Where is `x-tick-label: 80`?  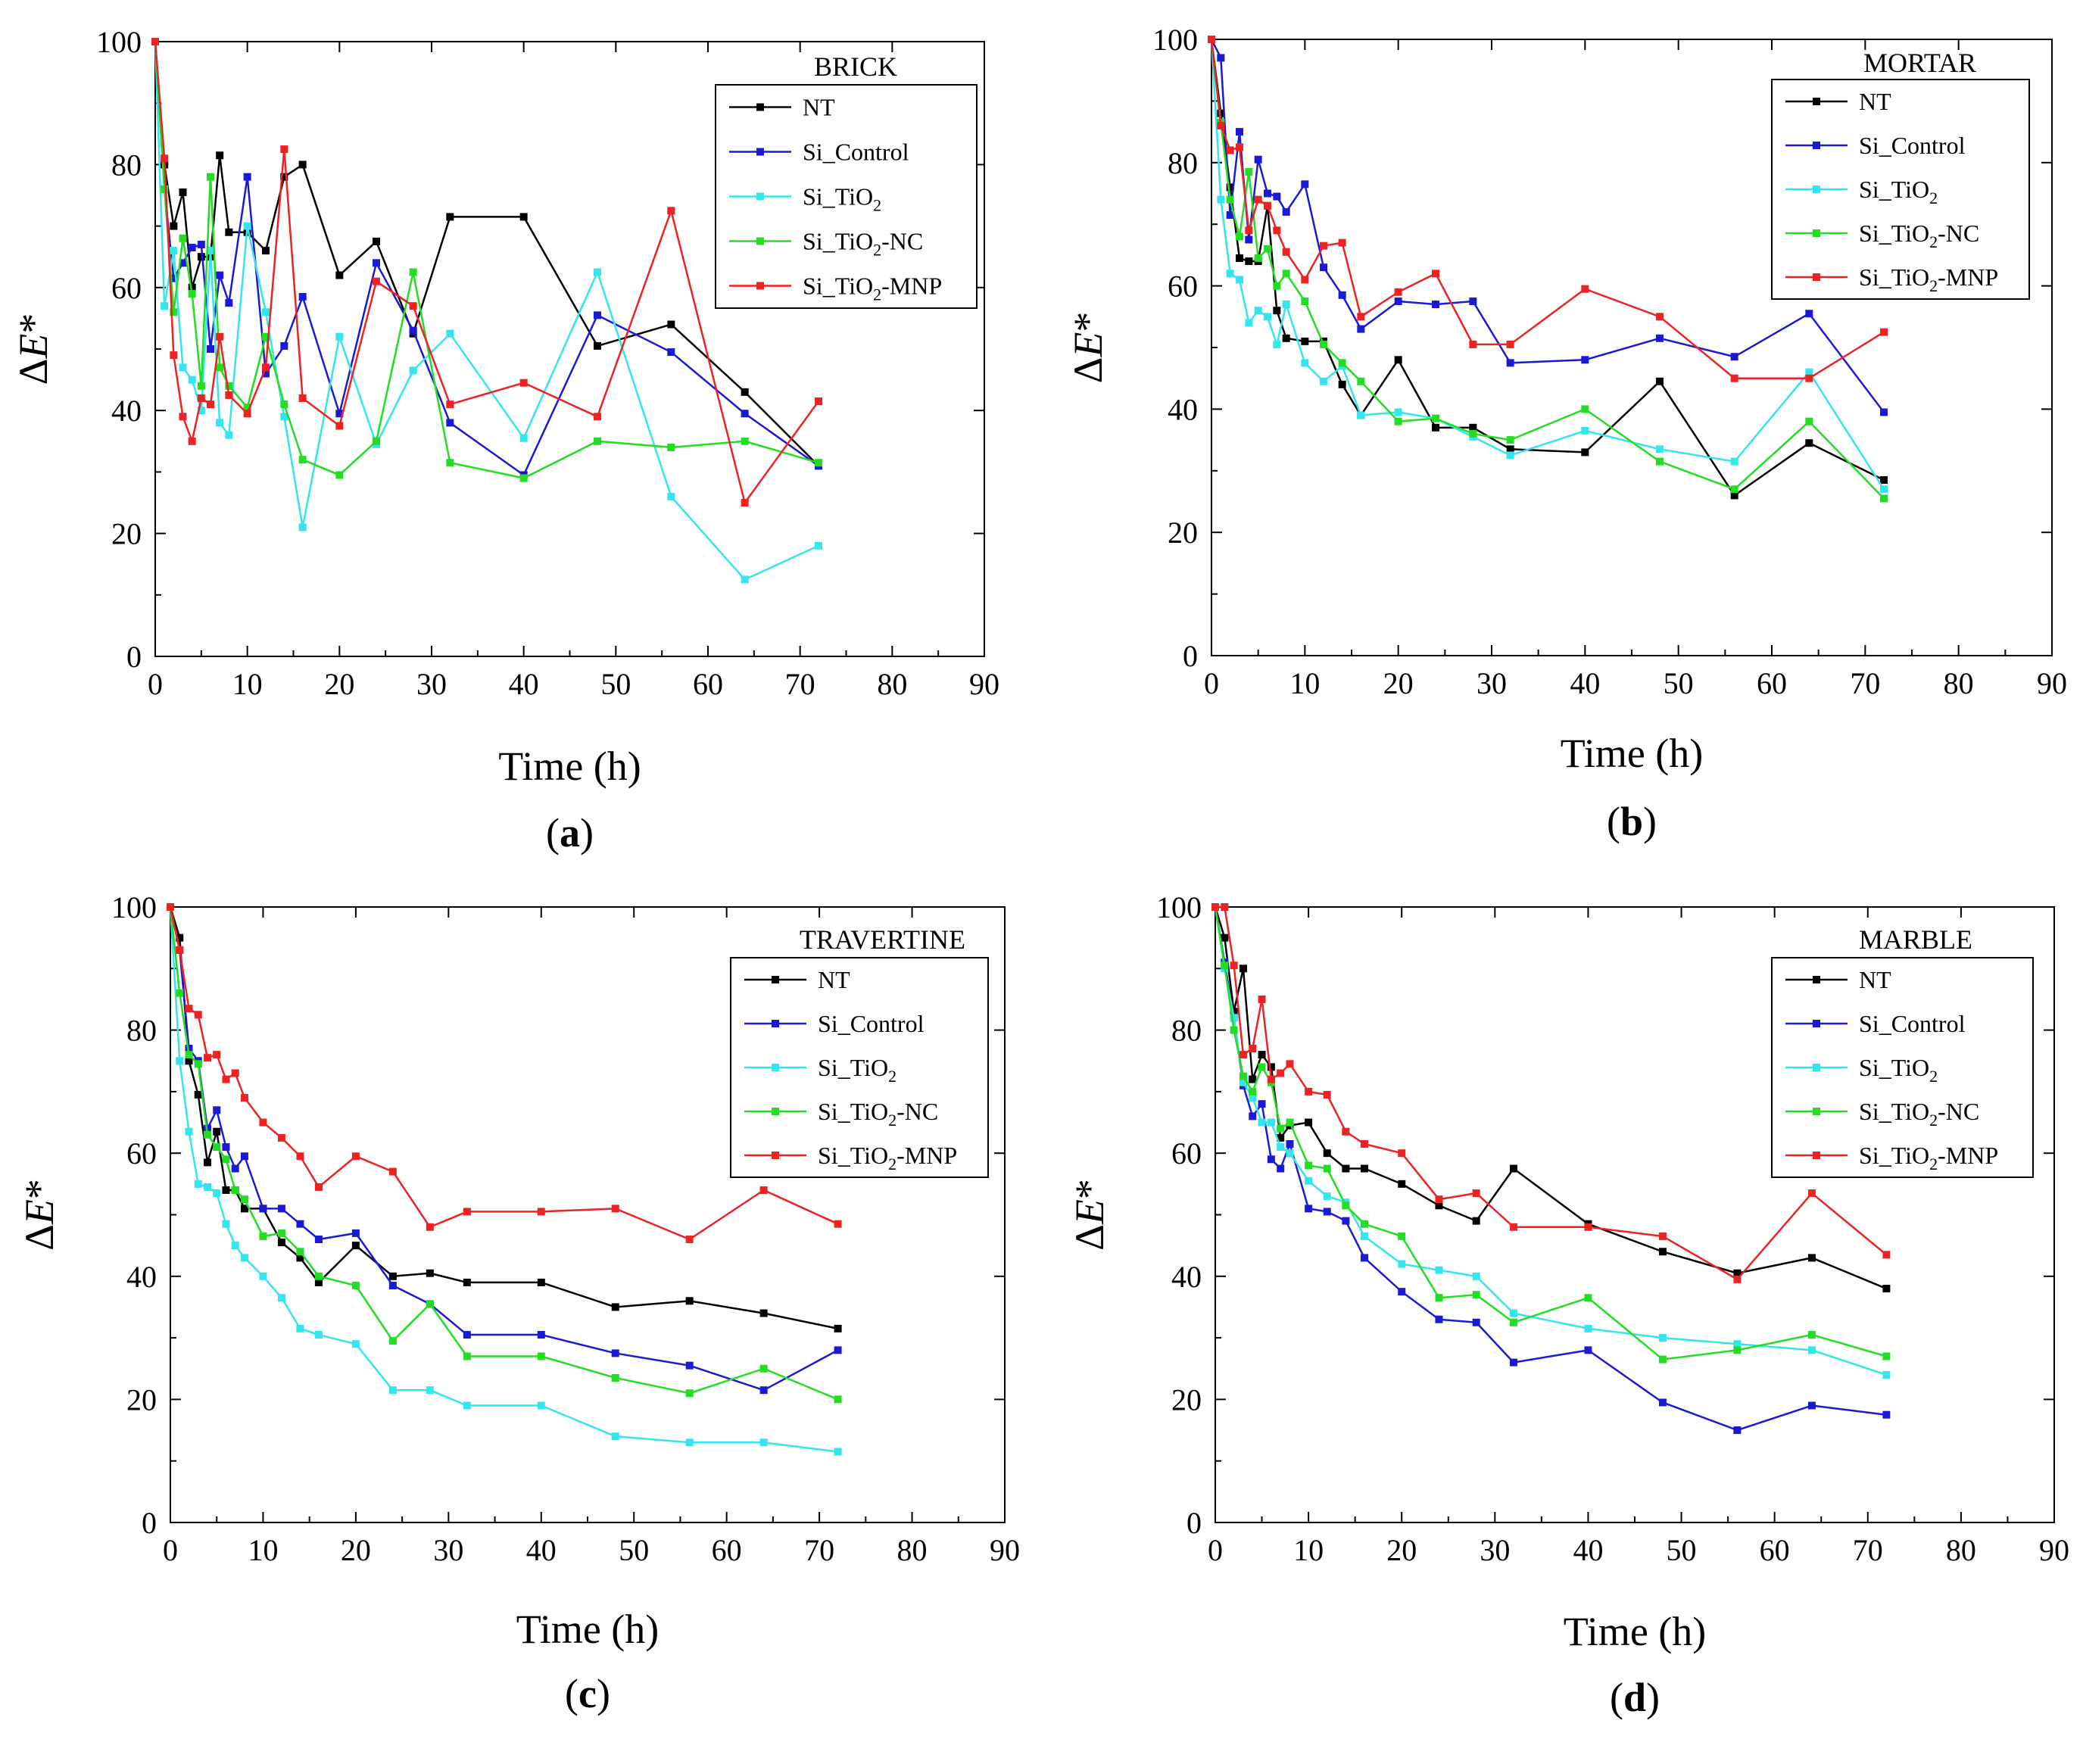 x-tick-label: 80 is located at coordinates (912, 1550).